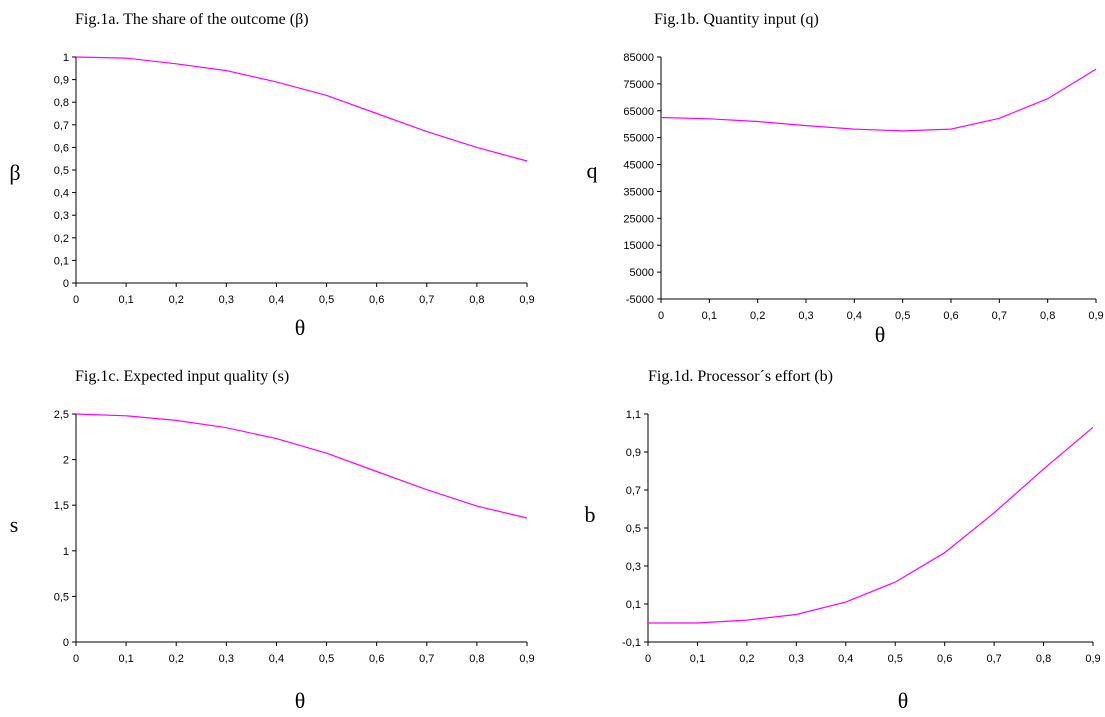 Image resolution: width=1105 pixels, height=717 pixels. I want to click on y-tick-label: 65000, so click(638, 112).